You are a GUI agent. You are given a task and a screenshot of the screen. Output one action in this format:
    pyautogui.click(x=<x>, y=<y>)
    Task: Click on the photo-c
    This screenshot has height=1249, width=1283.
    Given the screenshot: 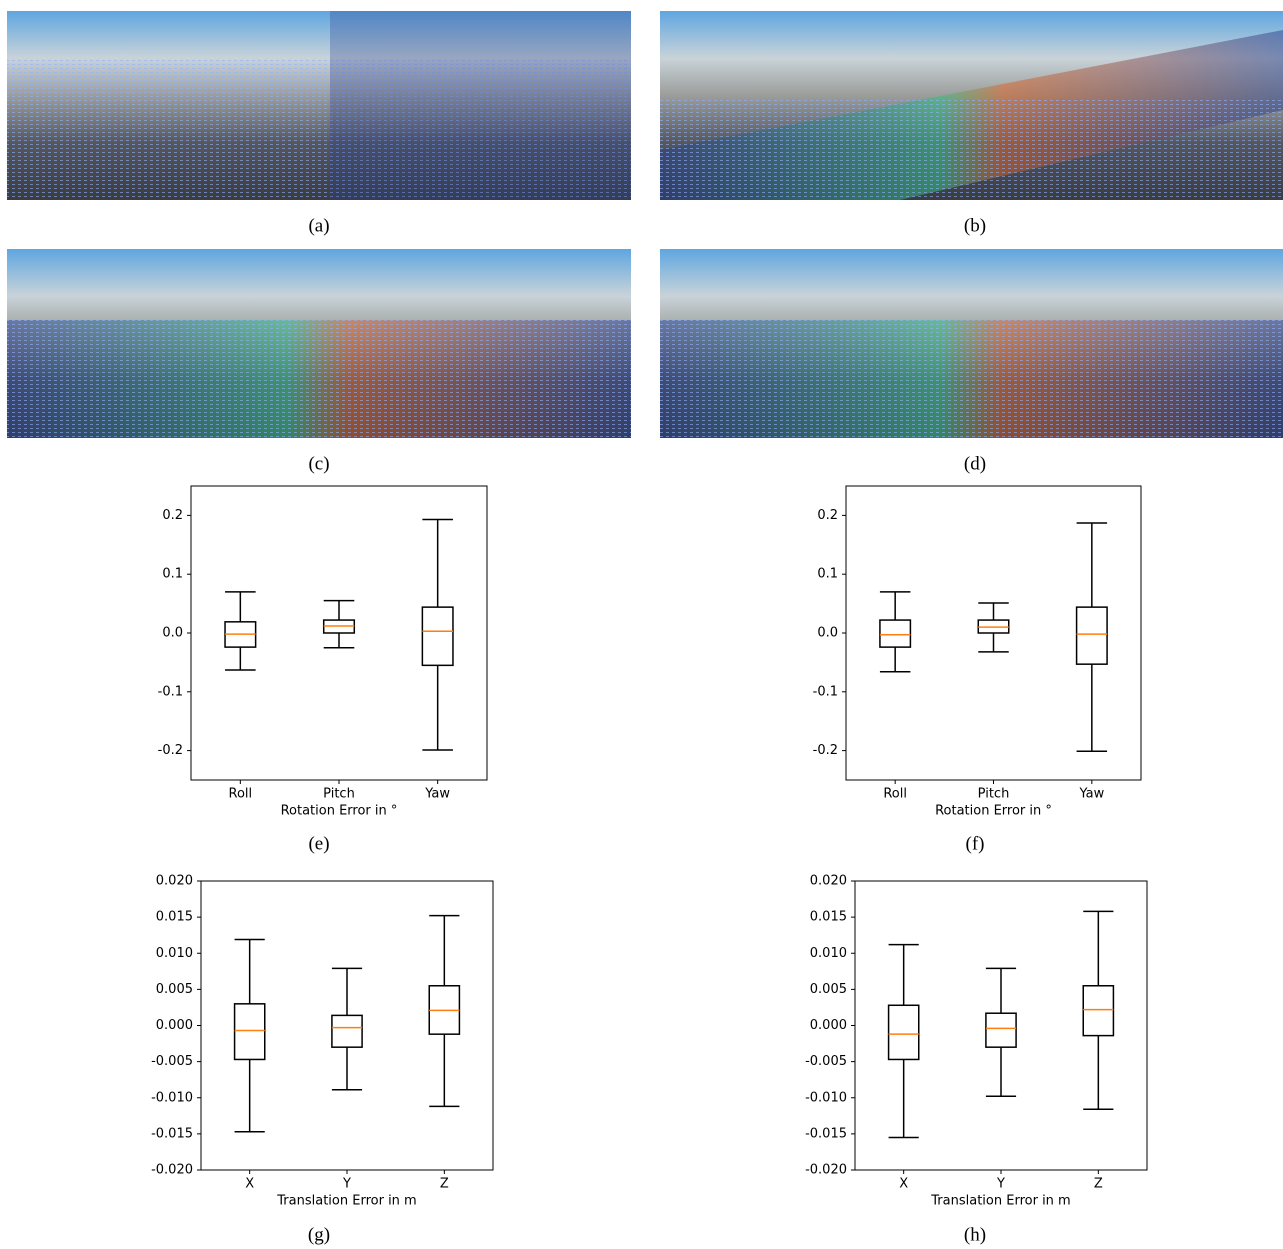 What is the action you would take?
    pyautogui.click(x=319, y=343)
    